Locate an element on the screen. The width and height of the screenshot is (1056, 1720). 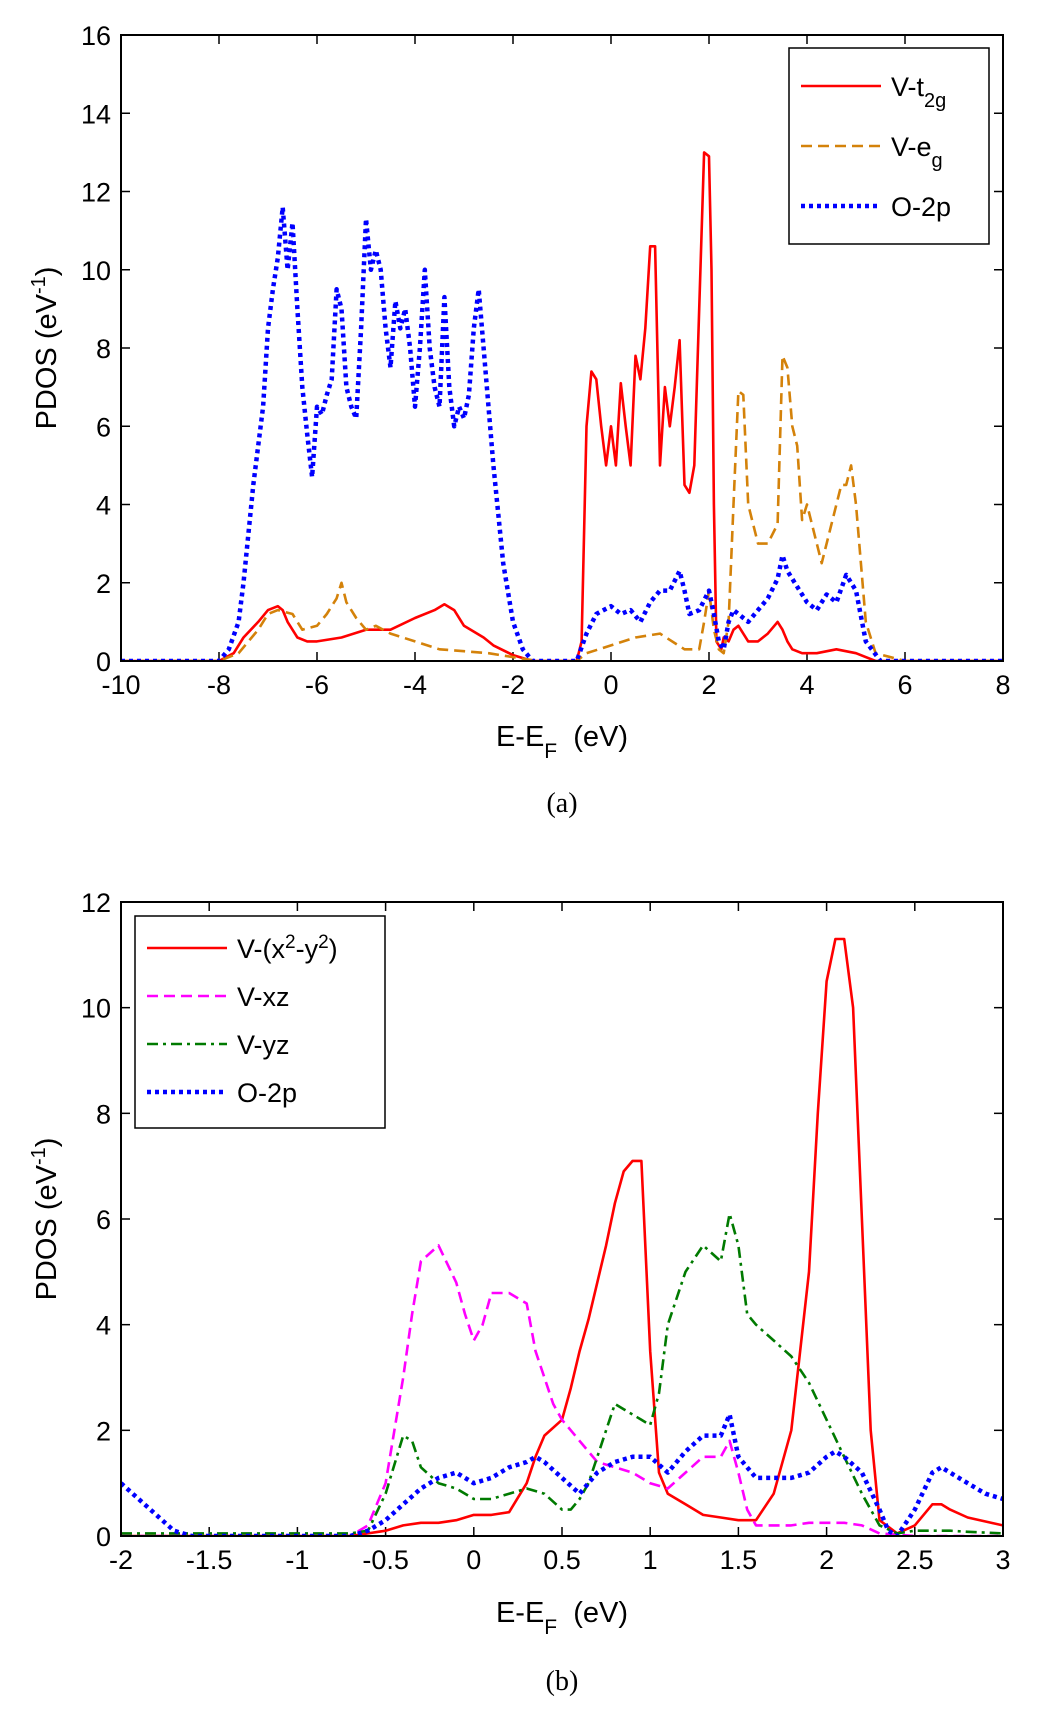
x-tick-label: -4 is located at coordinates (415, 685).